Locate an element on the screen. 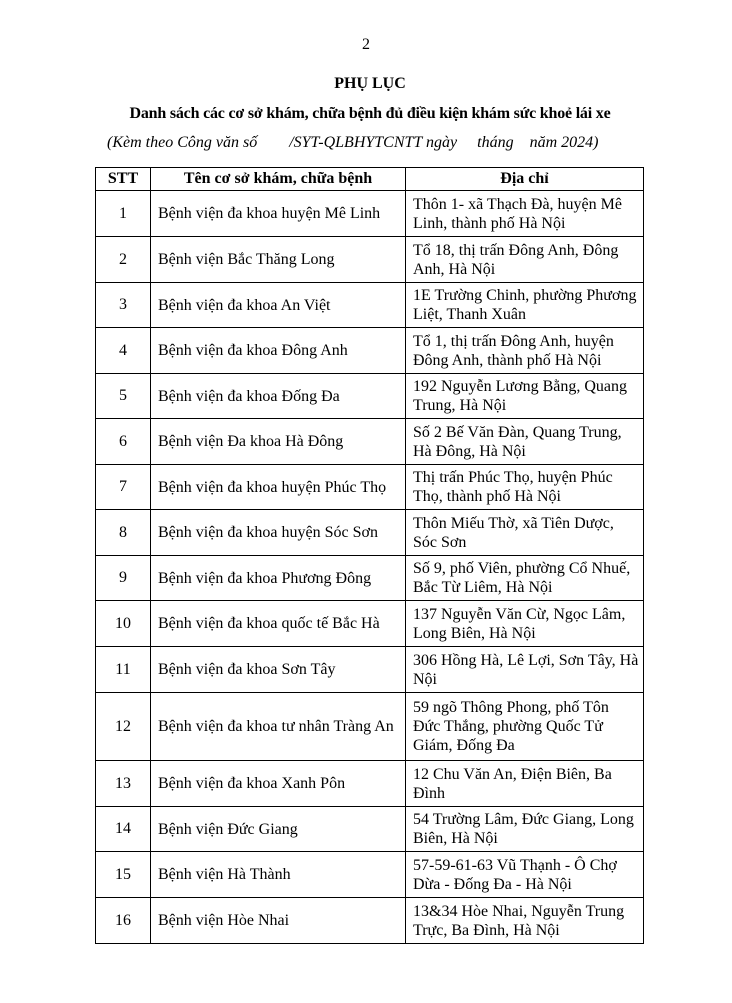 This screenshot has height=1003, width=732. row-stt: 1 is located at coordinates (123, 213).